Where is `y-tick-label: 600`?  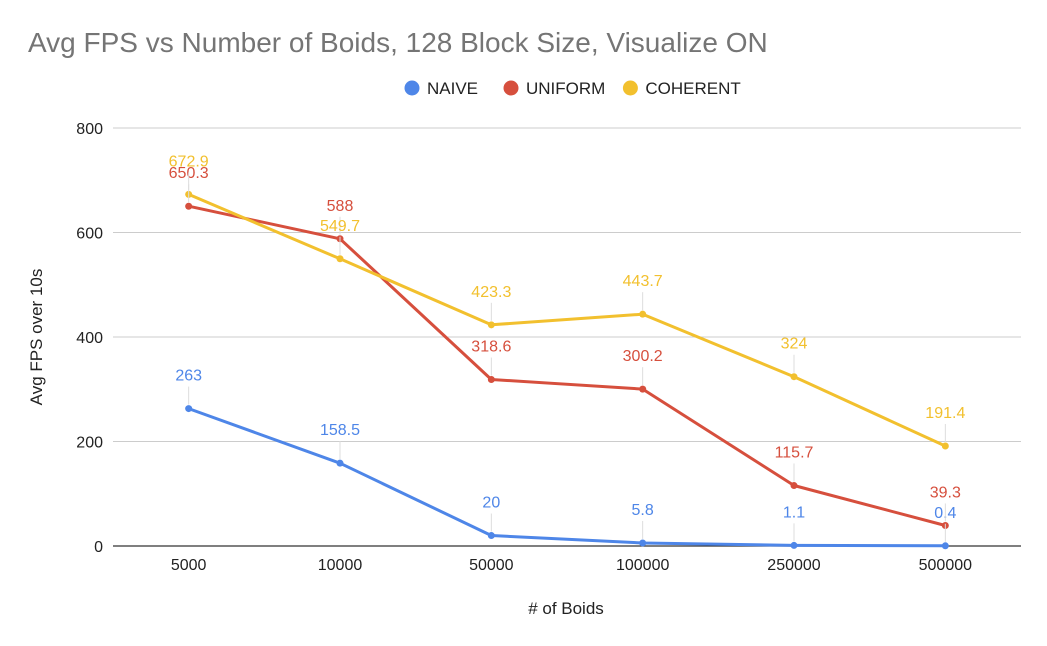
y-tick-label: 600 is located at coordinates (89, 234).